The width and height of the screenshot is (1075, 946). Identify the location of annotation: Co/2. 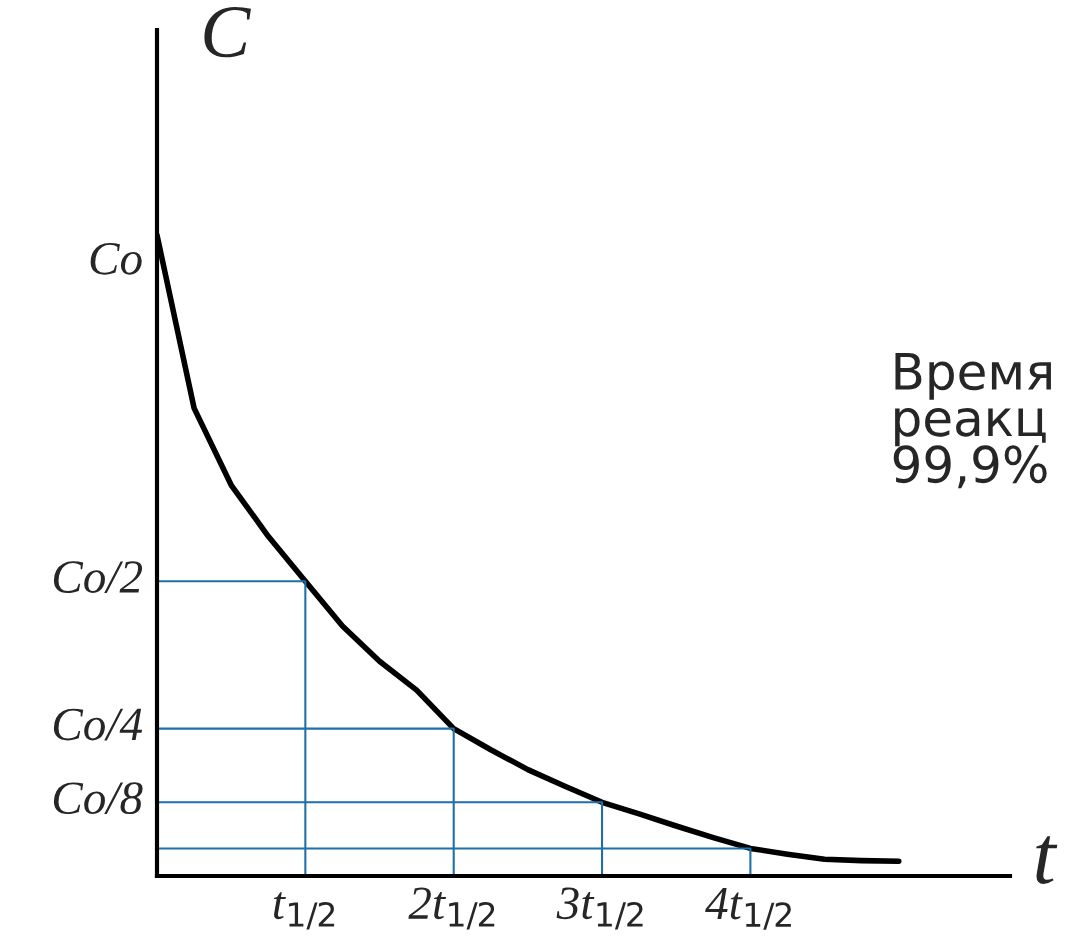
(98, 577).